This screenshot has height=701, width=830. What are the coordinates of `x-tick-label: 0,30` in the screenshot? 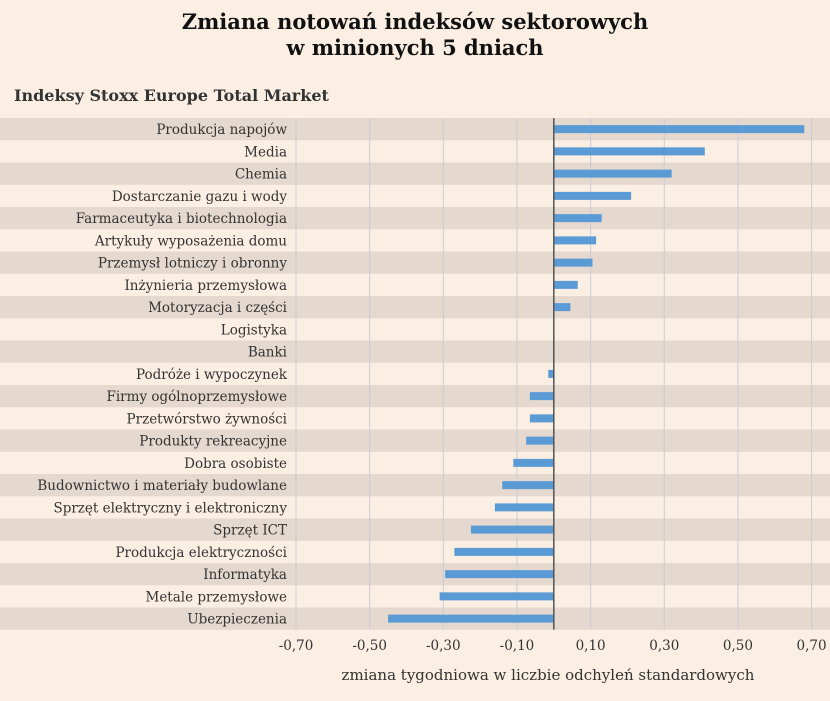 It's located at (664, 646).